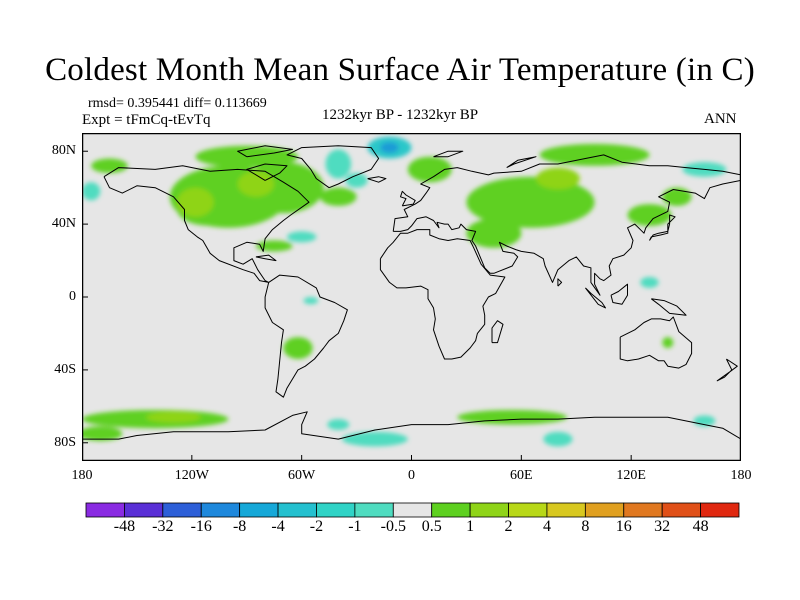  What do you see at coordinates (411, 475) in the screenshot?
I see `x-tick-label: 0` at bounding box center [411, 475].